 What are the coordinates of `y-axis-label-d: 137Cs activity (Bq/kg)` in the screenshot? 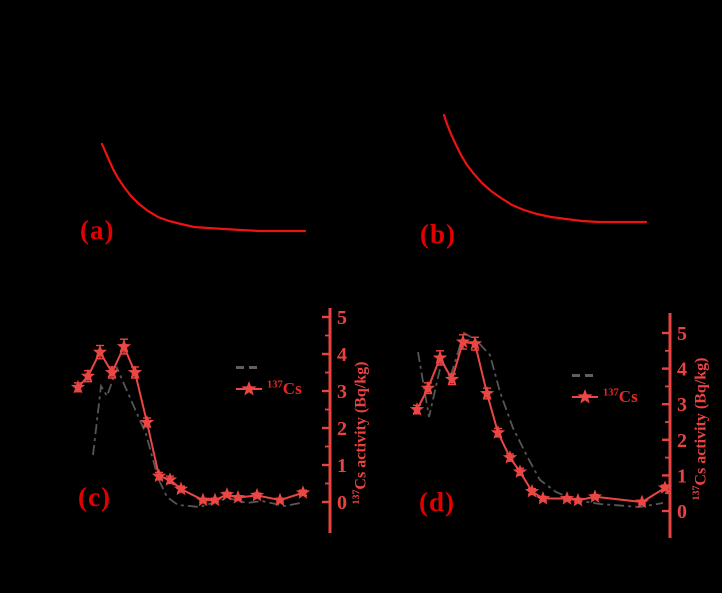 It's located at (698, 429).